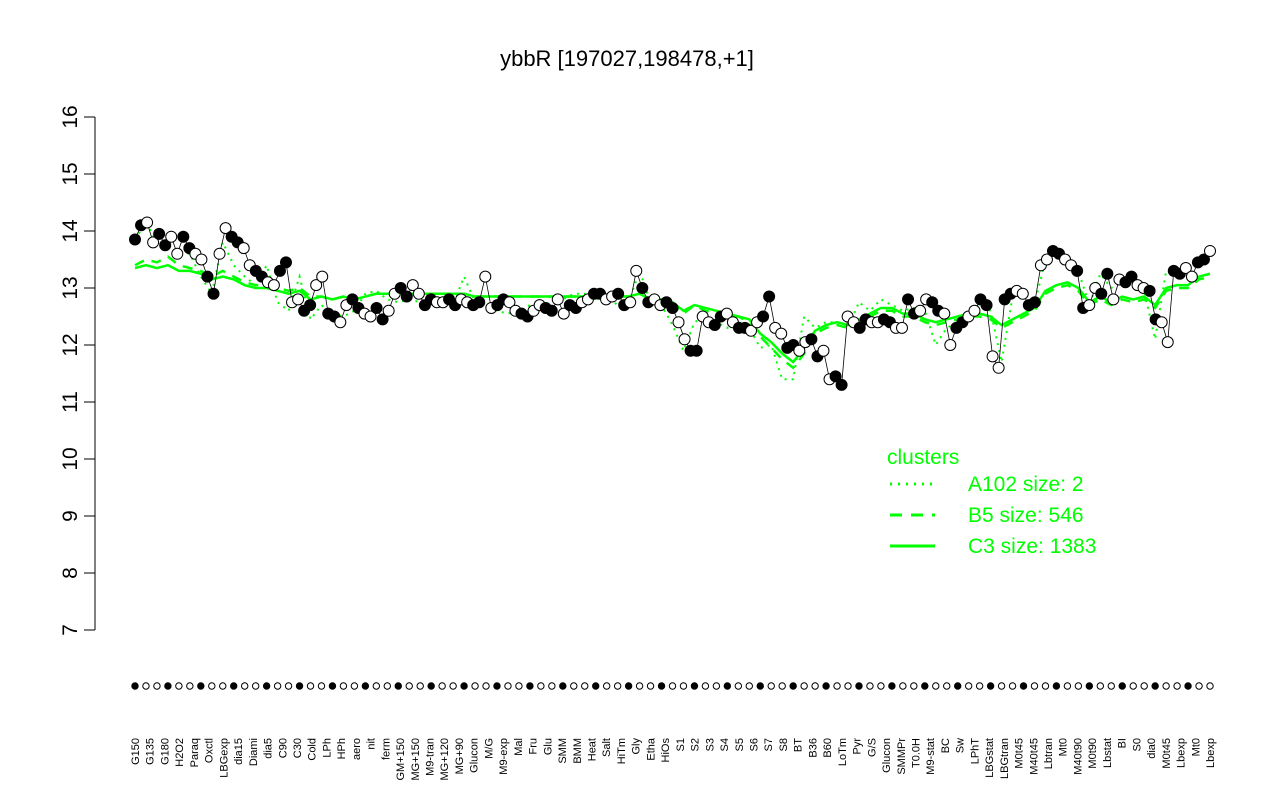 The image size is (1280, 800). What do you see at coordinates (195, 752) in the screenshot?
I see `x-tick-label: Paraq` at bounding box center [195, 752].